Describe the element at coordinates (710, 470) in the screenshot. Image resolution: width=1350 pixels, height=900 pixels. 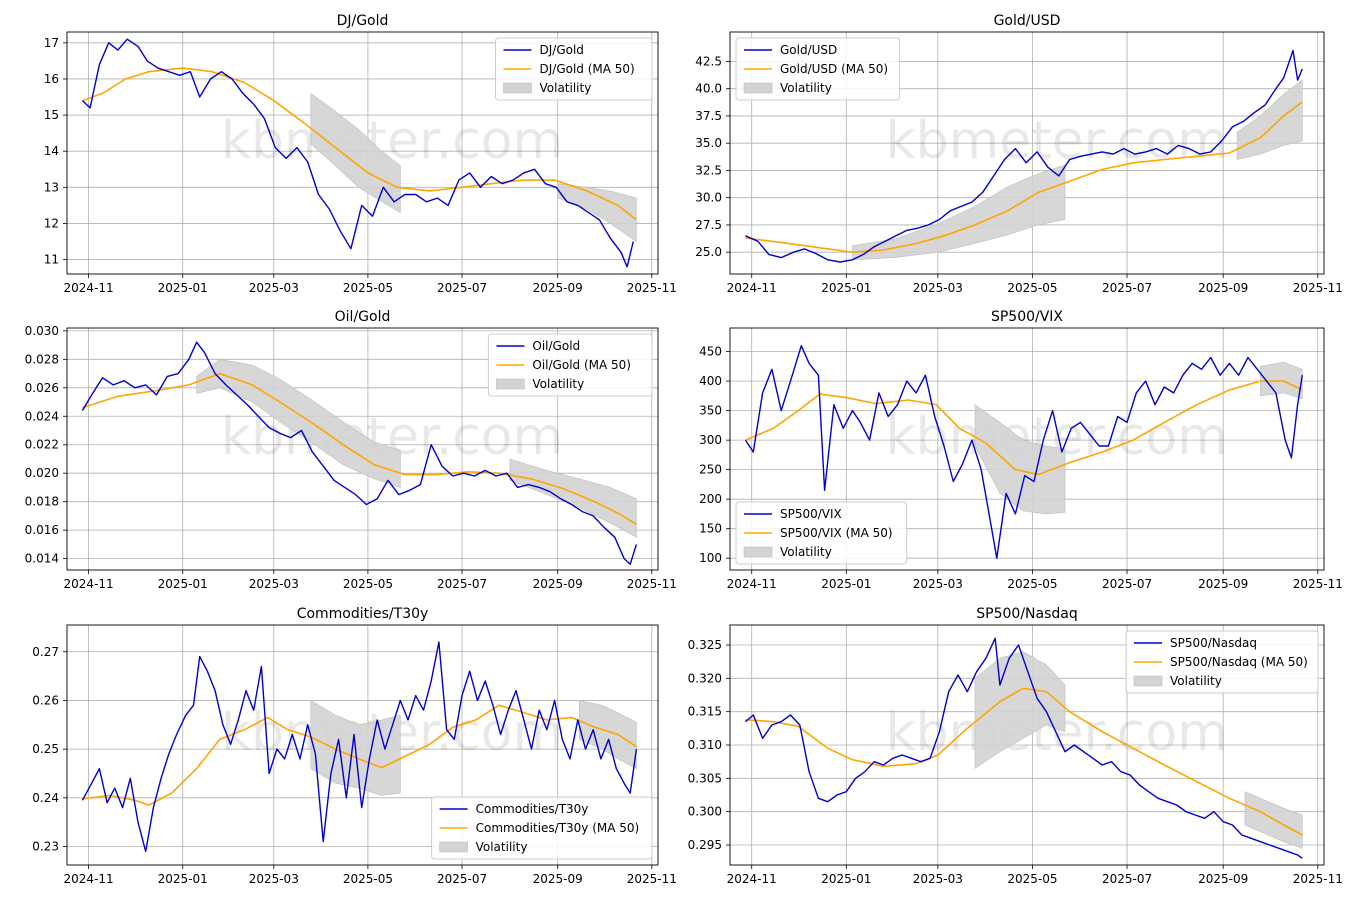
I see `y-tick-label: 250` at that location.